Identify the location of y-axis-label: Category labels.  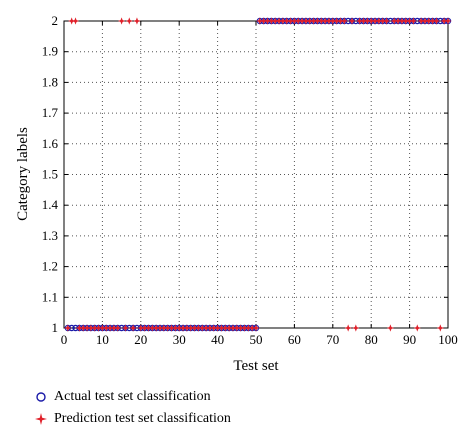
(23, 174).